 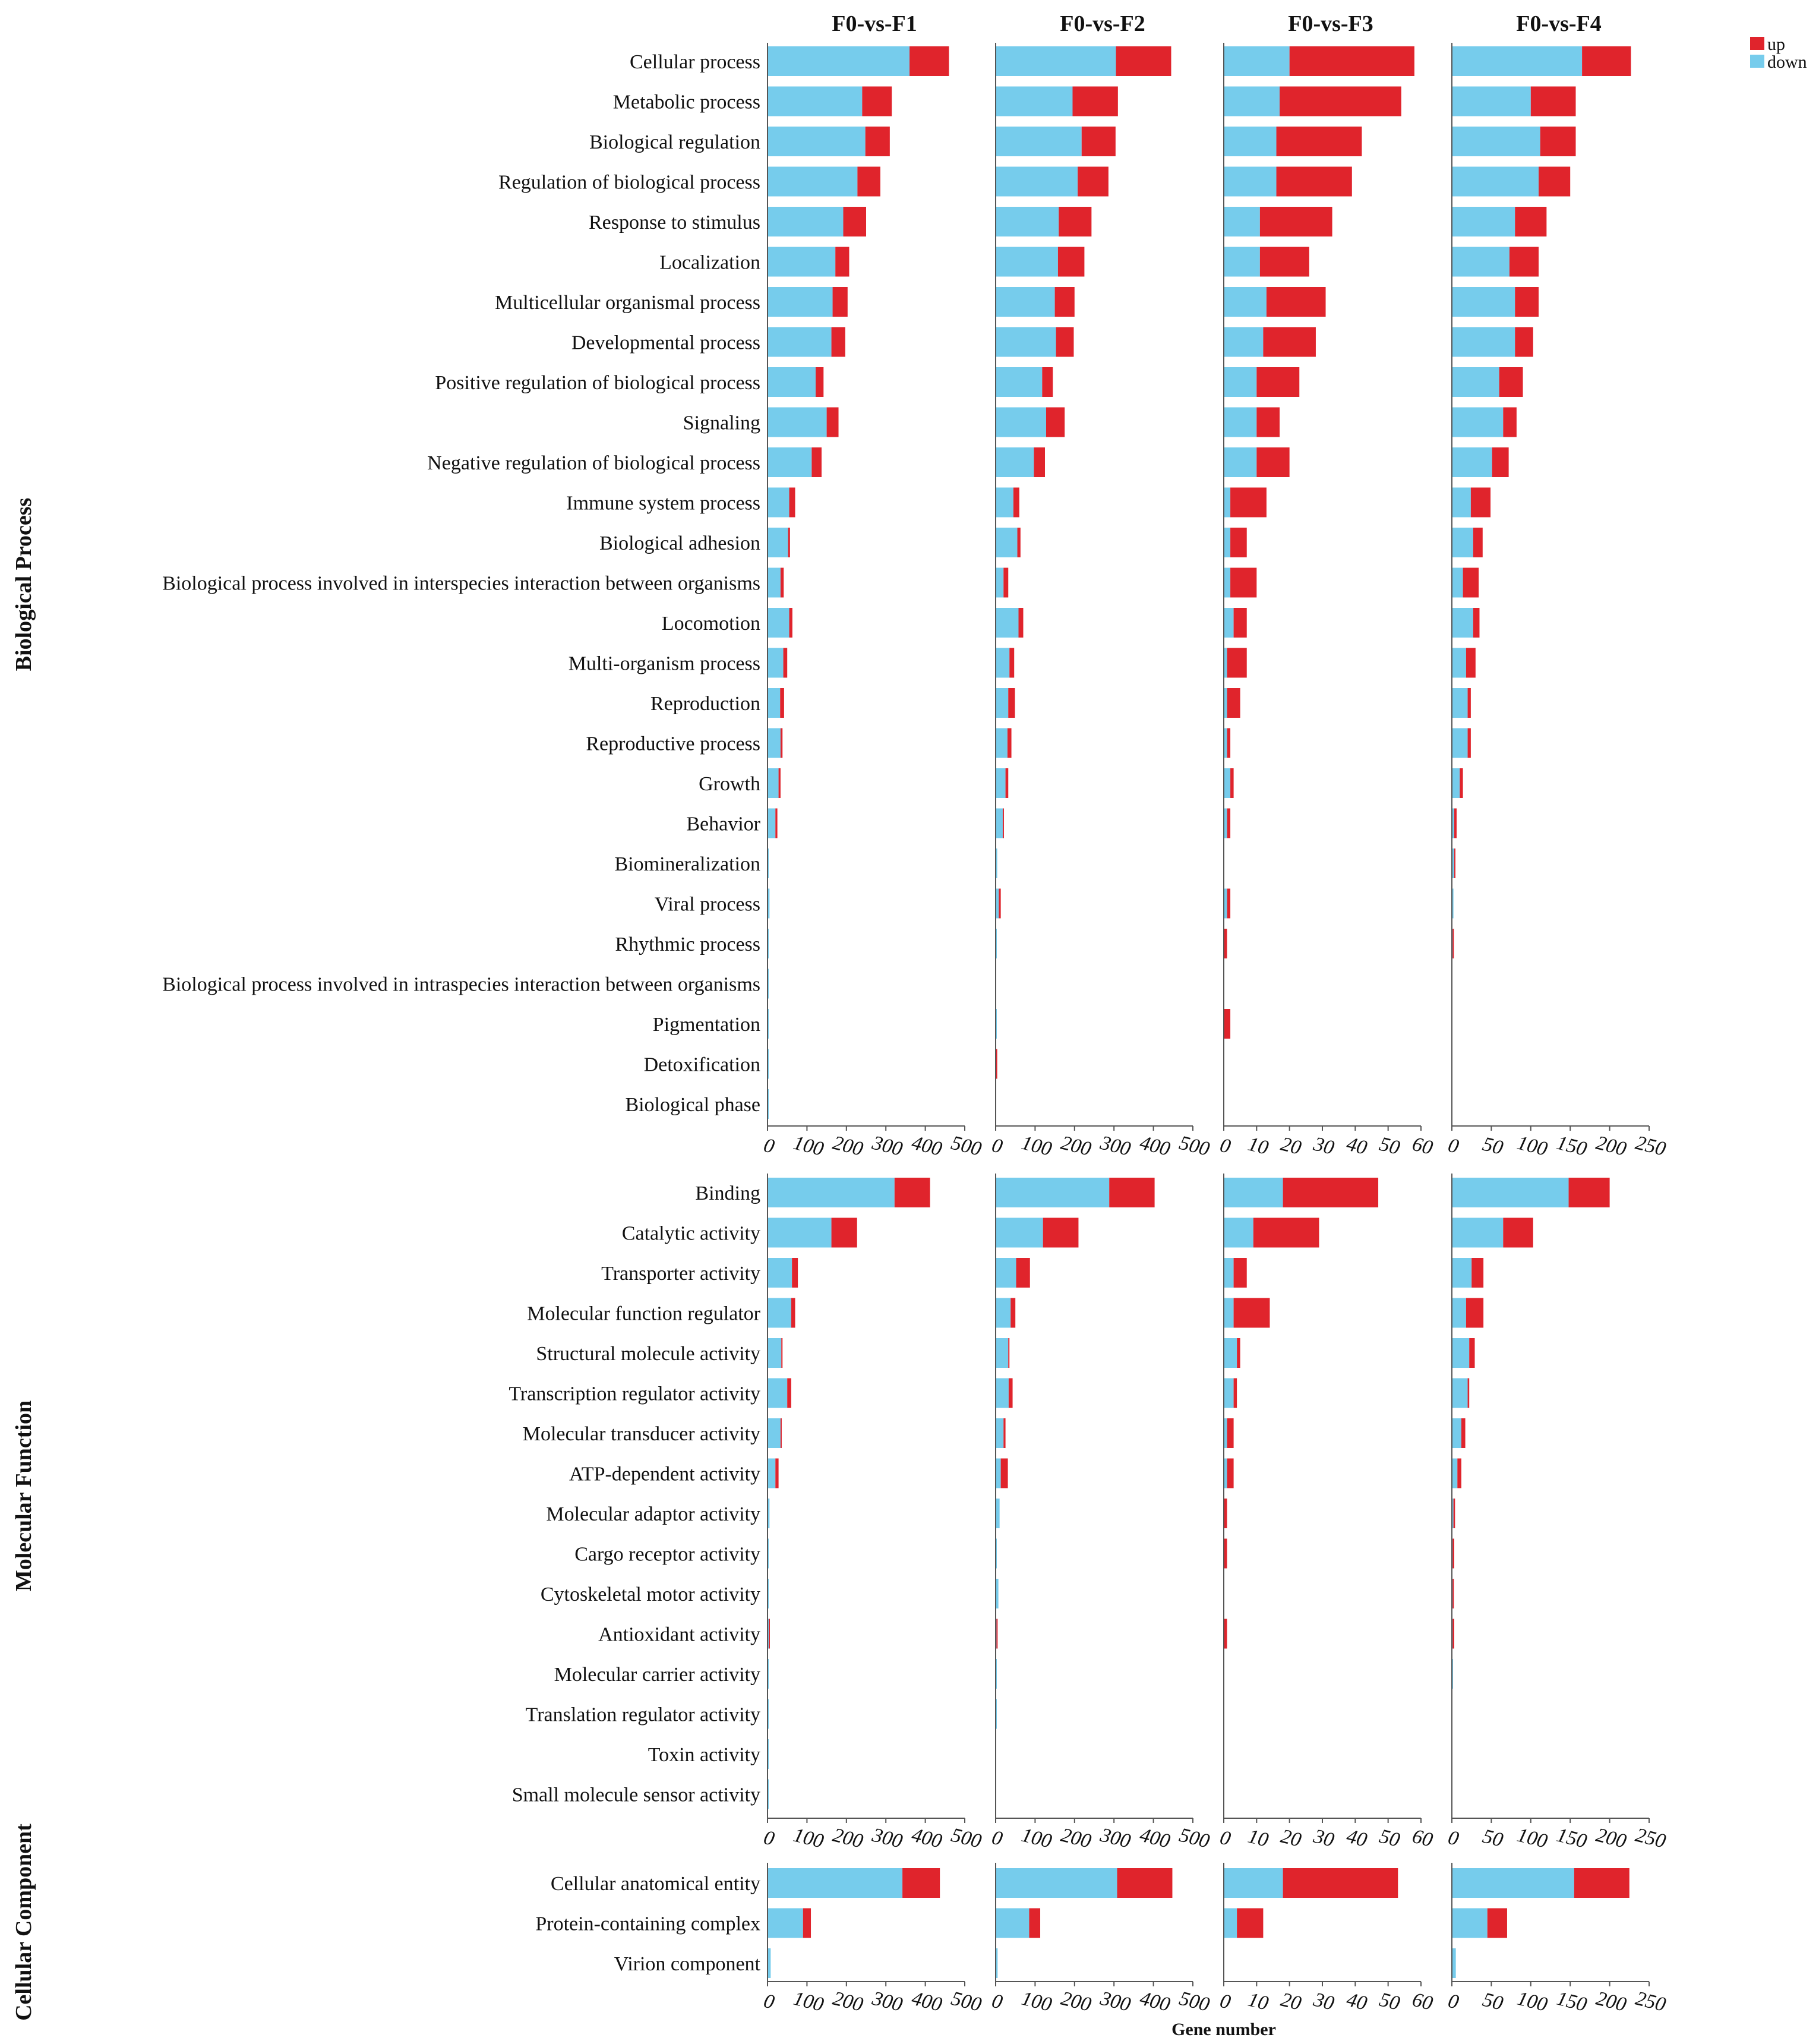 What do you see at coordinates (1757, 61) in the screenshot?
I see `legend-swatch-down` at bounding box center [1757, 61].